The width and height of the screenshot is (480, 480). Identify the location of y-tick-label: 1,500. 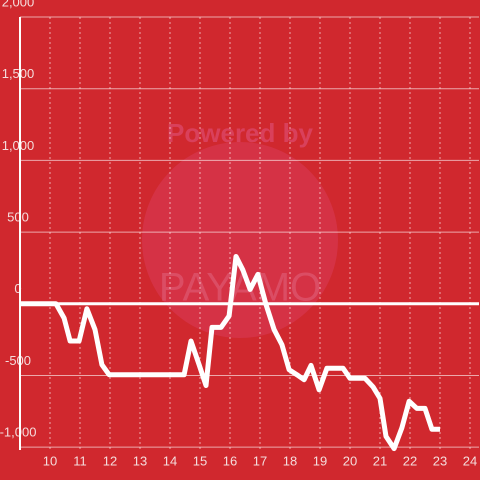
(18, 73).